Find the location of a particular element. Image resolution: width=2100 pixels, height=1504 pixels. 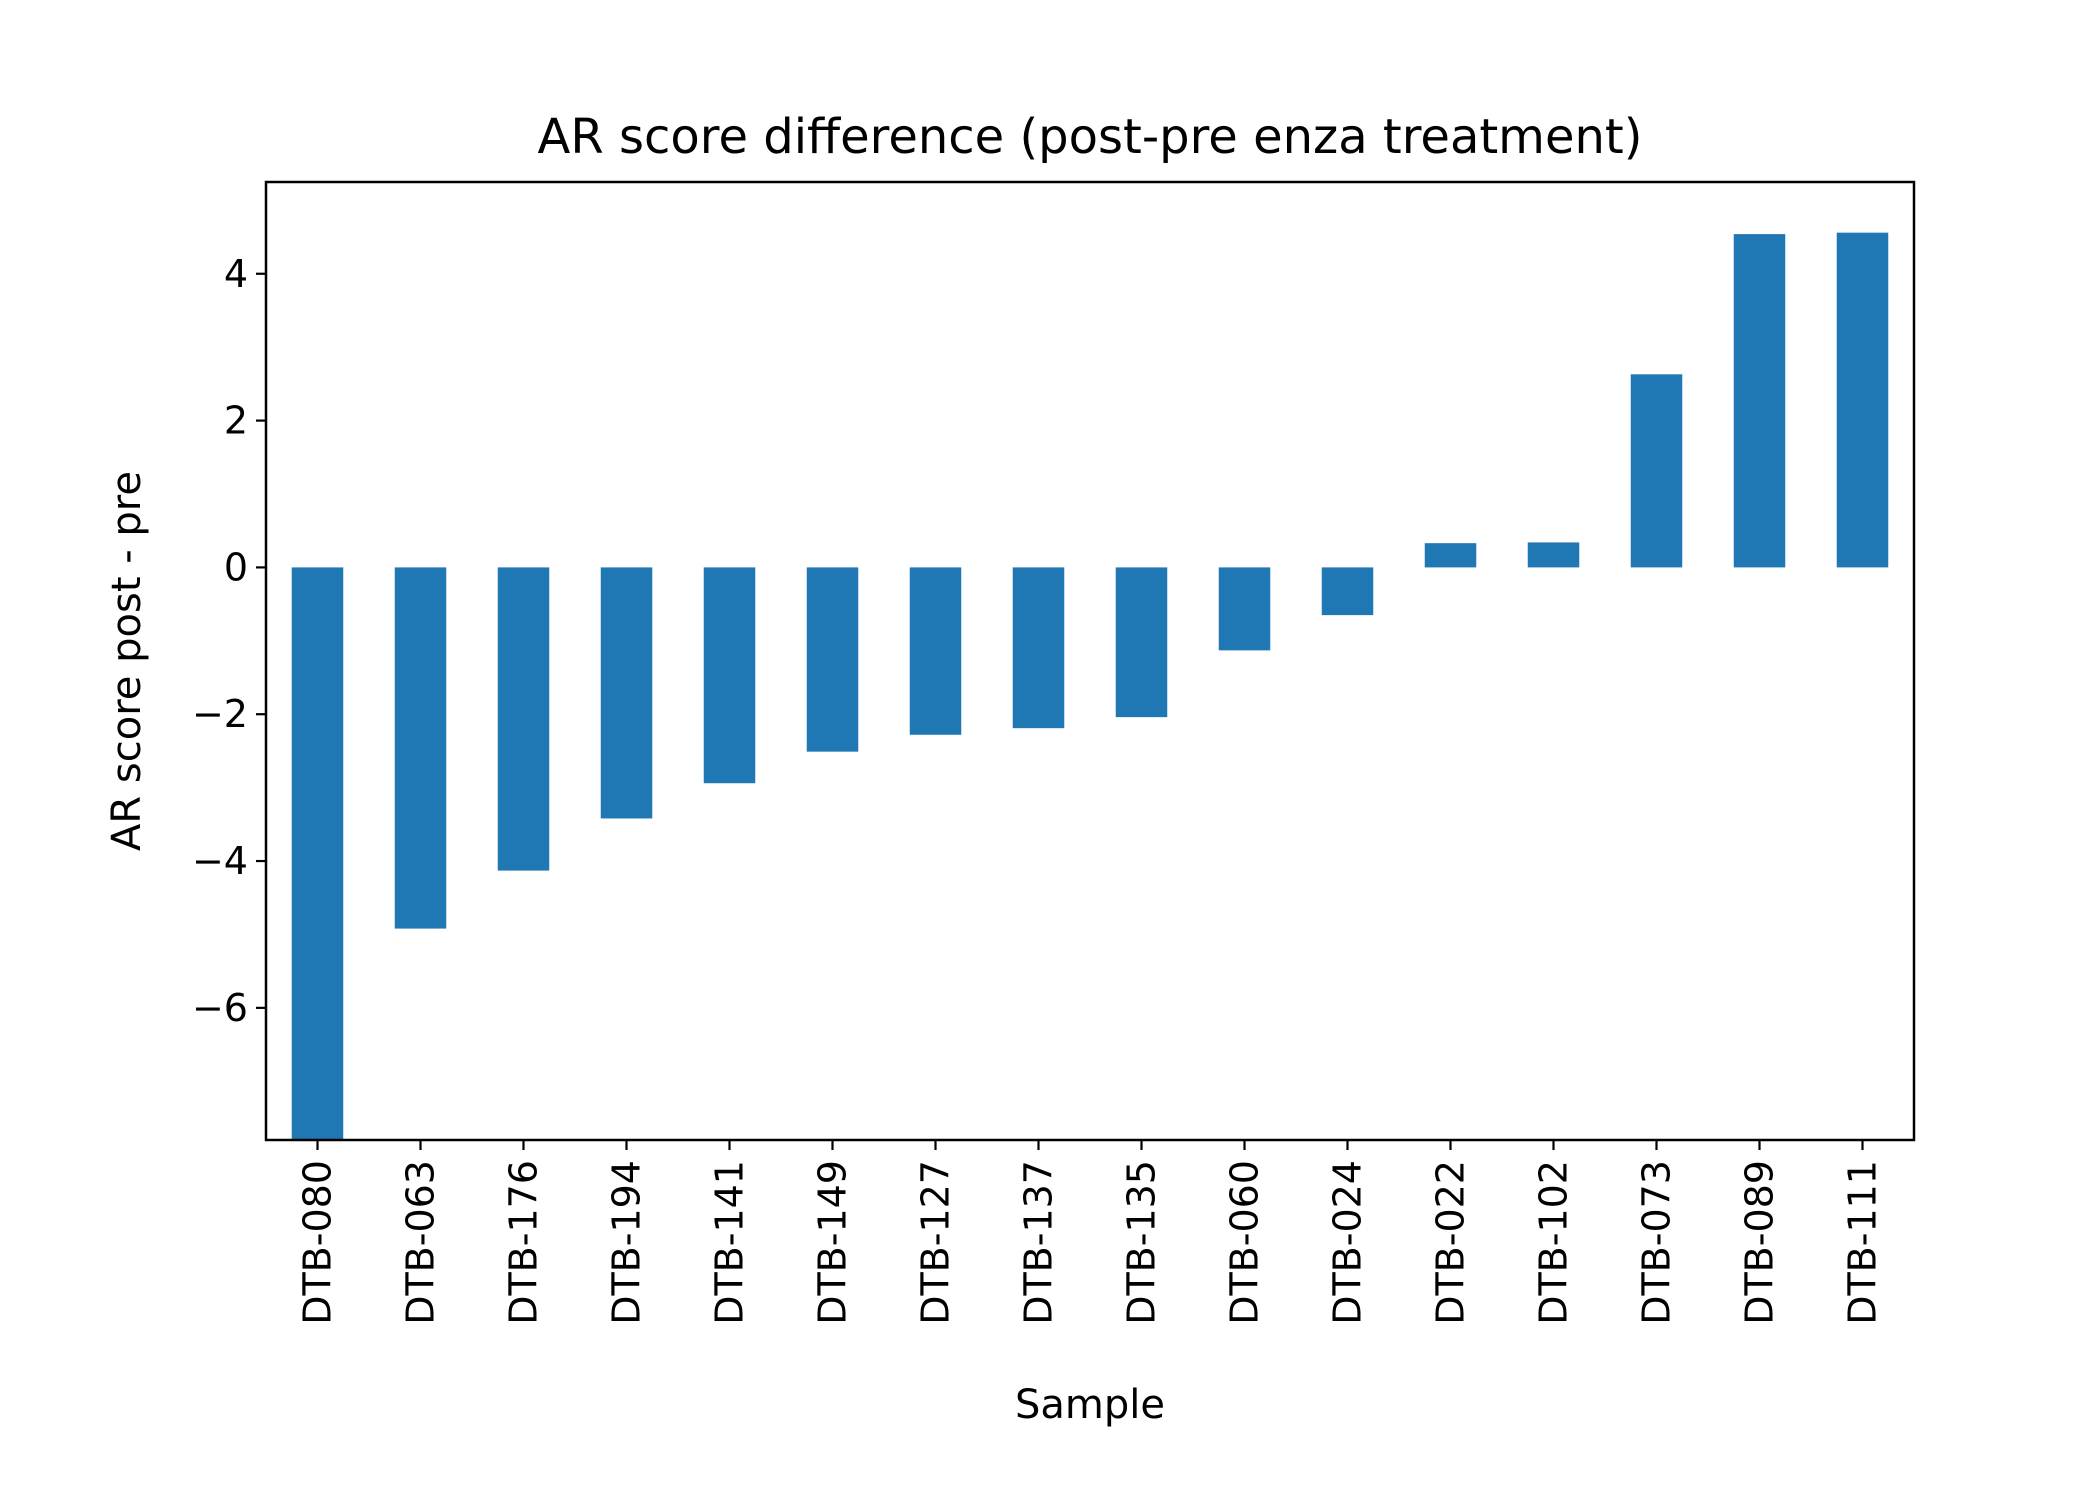

y-tick-label: 4 is located at coordinates (236, 274).